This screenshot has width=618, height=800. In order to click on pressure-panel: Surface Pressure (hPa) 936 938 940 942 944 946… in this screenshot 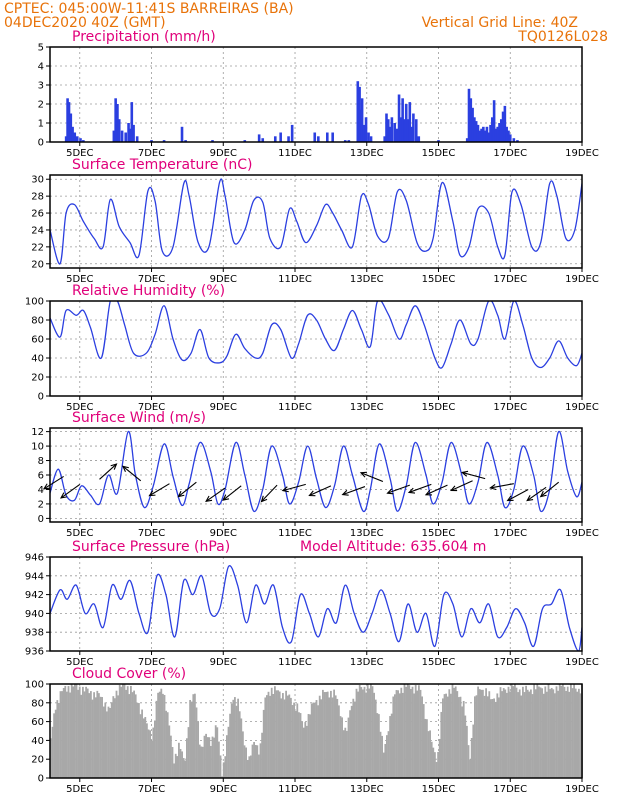, I will do `click(312, 603)`.